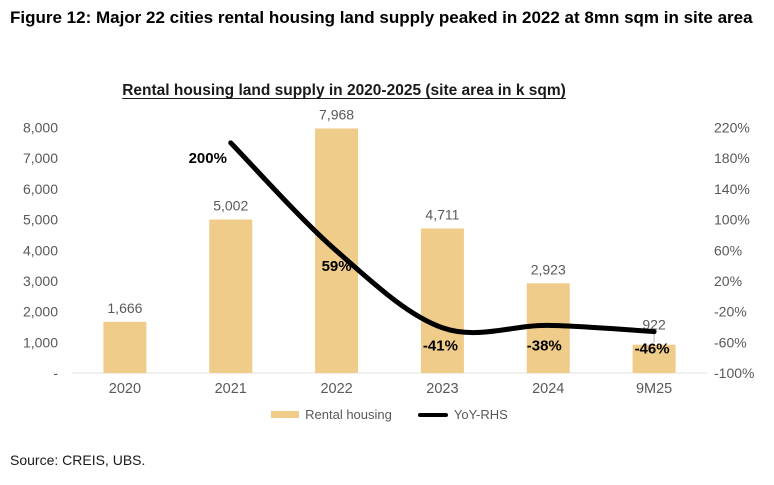 Image resolution: width=774 pixels, height=485 pixels. Describe the element at coordinates (730, 312) in the screenshot. I see `right-axis-tick-label: -20%` at that location.